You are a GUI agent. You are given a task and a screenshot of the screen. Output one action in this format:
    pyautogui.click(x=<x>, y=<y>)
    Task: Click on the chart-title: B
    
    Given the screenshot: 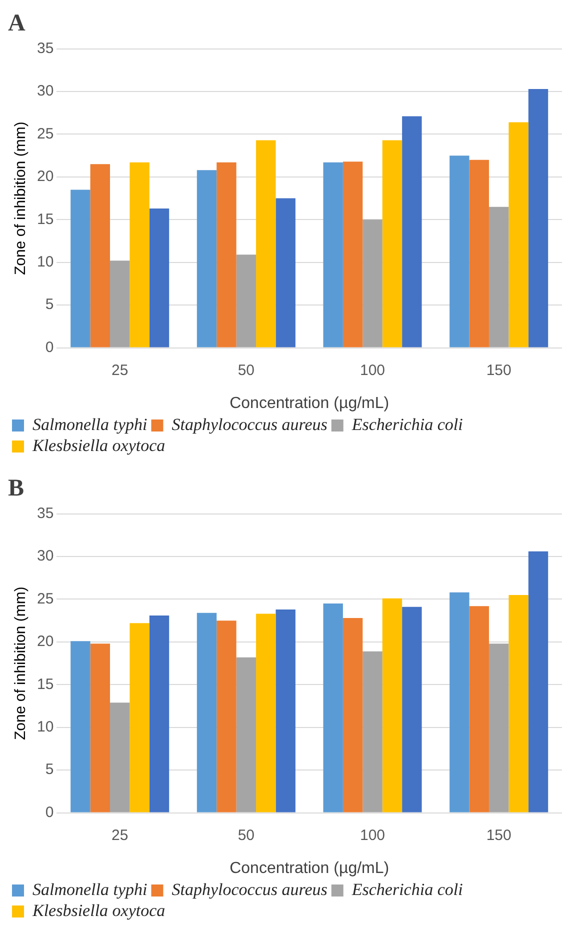 What is the action you would take?
    pyautogui.click(x=16, y=489)
    